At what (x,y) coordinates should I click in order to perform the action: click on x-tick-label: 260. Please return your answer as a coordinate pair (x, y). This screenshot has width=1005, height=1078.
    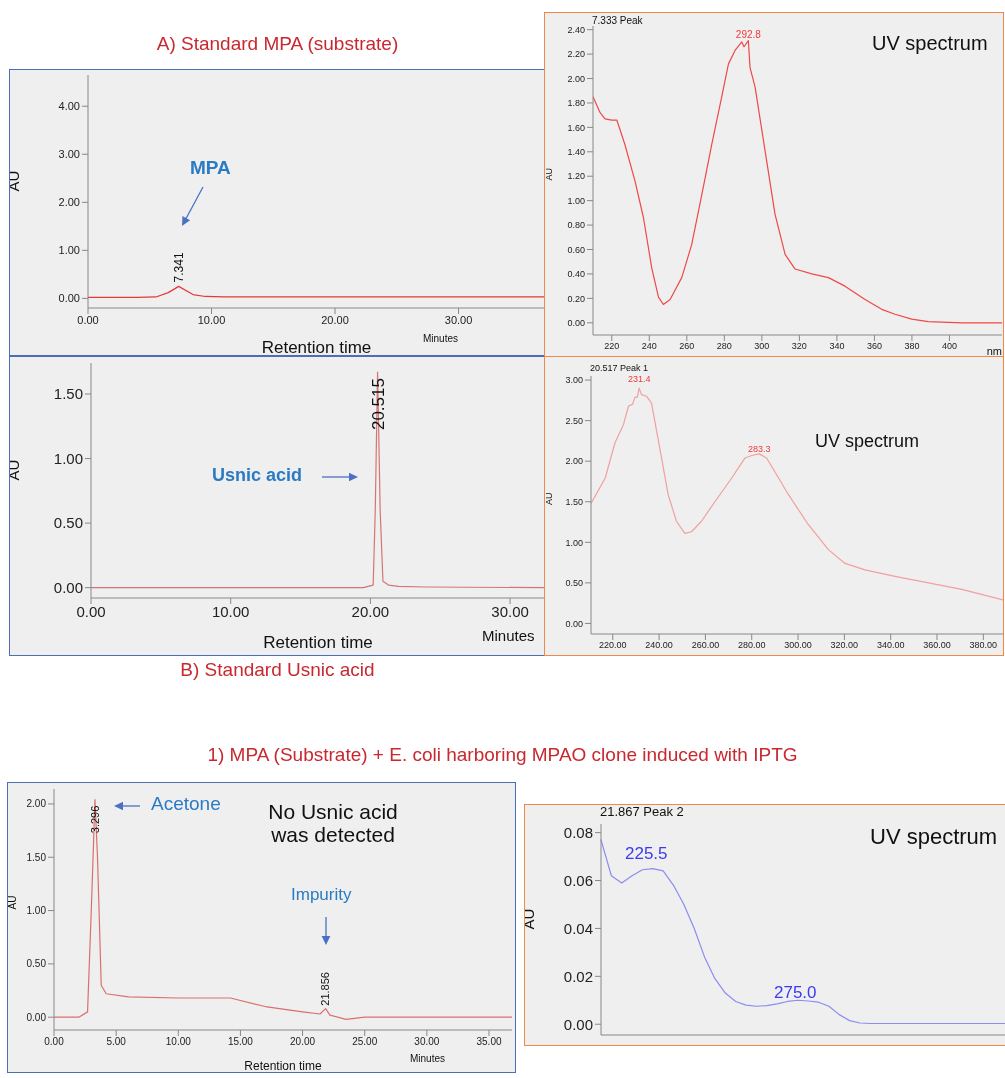
    Looking at the image, I should click on (687, 346).